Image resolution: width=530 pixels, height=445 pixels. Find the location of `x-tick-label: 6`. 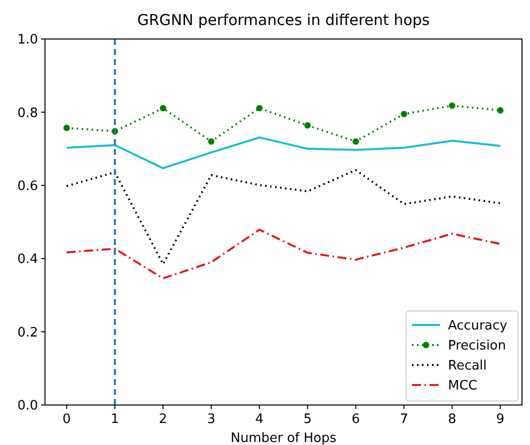

x-tick-label: 6 is located at coordinates (356, 419).